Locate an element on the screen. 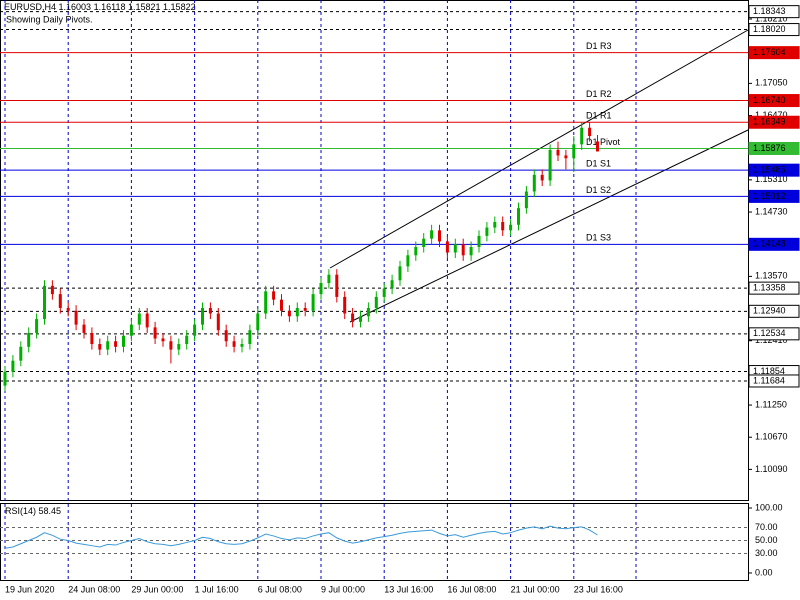  level-name: D1 R1 is located at coordinates (599, 116).